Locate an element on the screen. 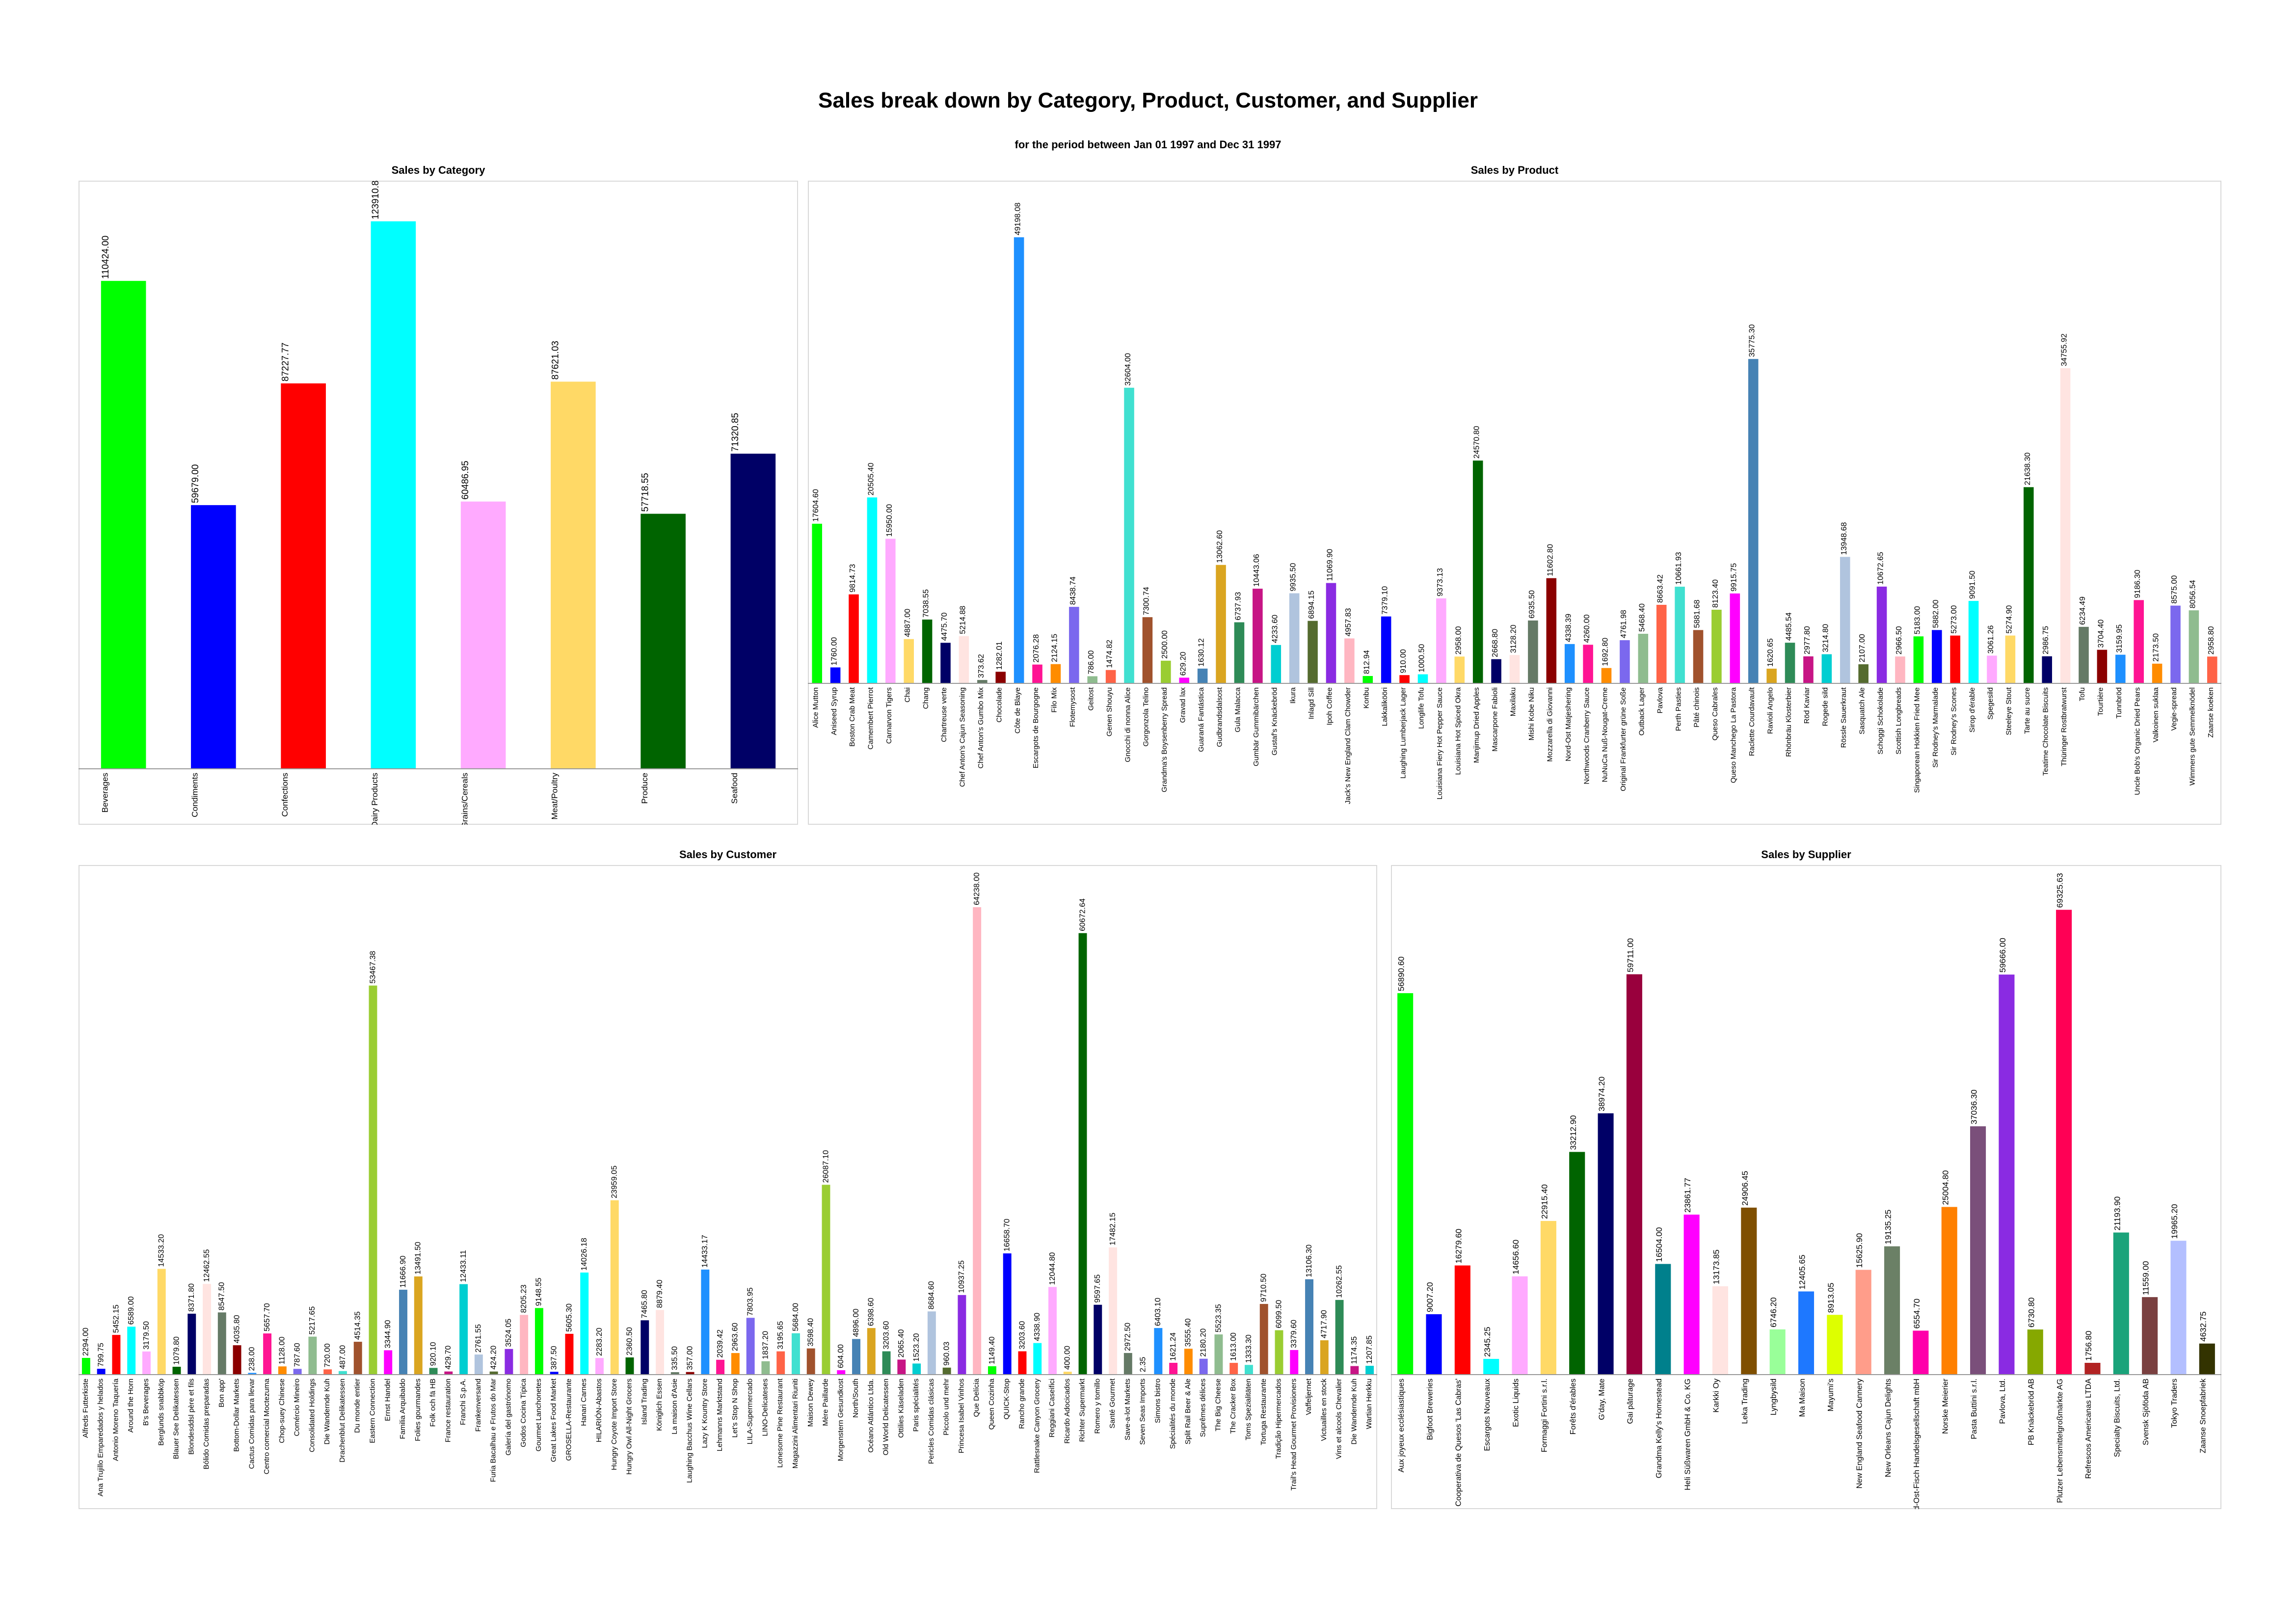 This screenshot has width=2296, height=1624. product-category-label: Manjimup Dried Apples is located at coordinates (1476, 725).